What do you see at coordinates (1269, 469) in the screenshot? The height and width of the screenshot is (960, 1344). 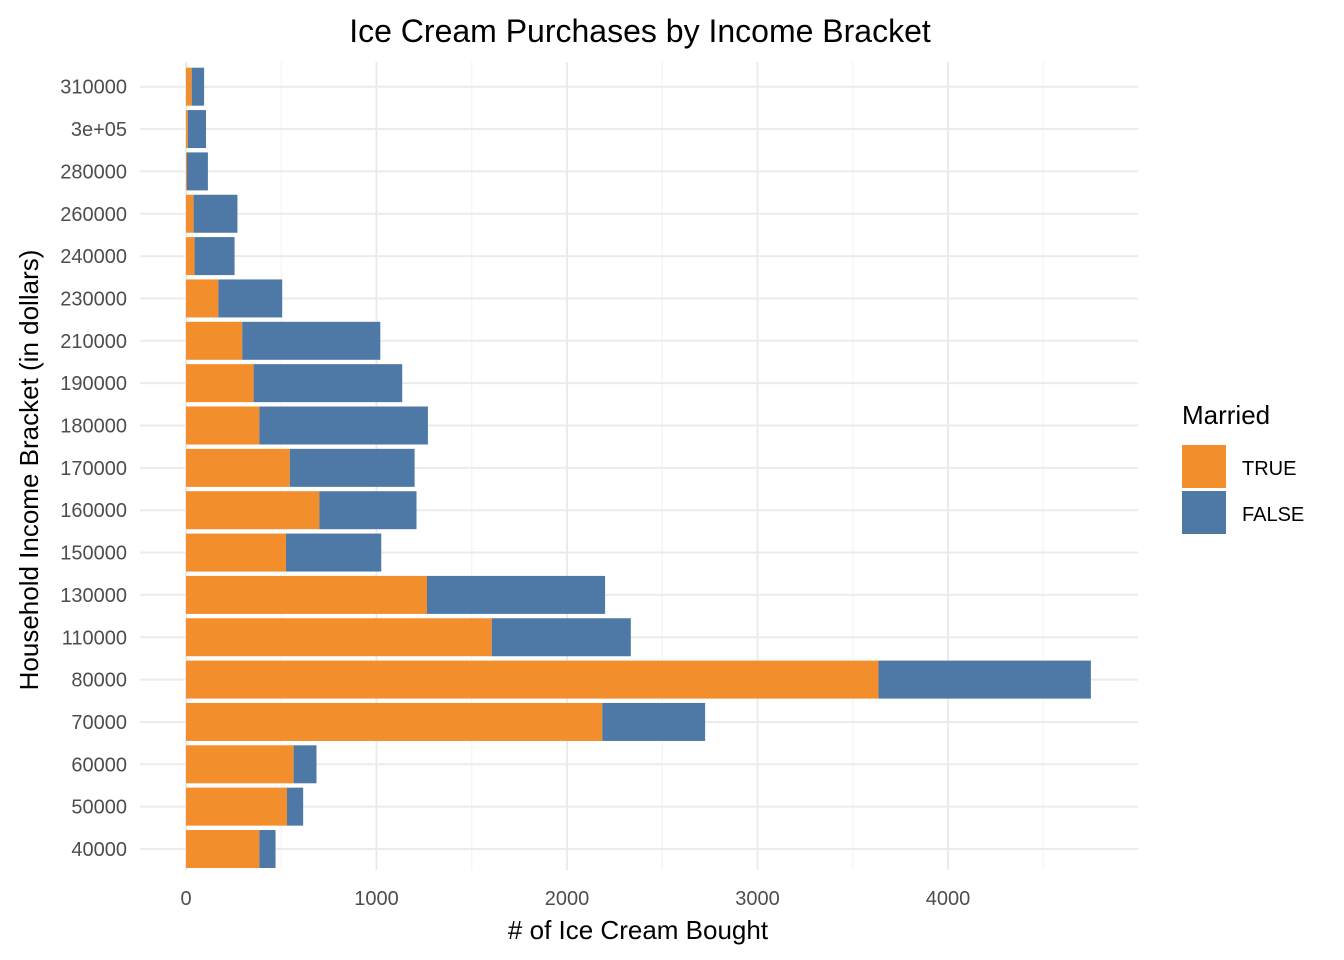 I see `legend-label-true: TRUE` at bounding box center [1269, 469].